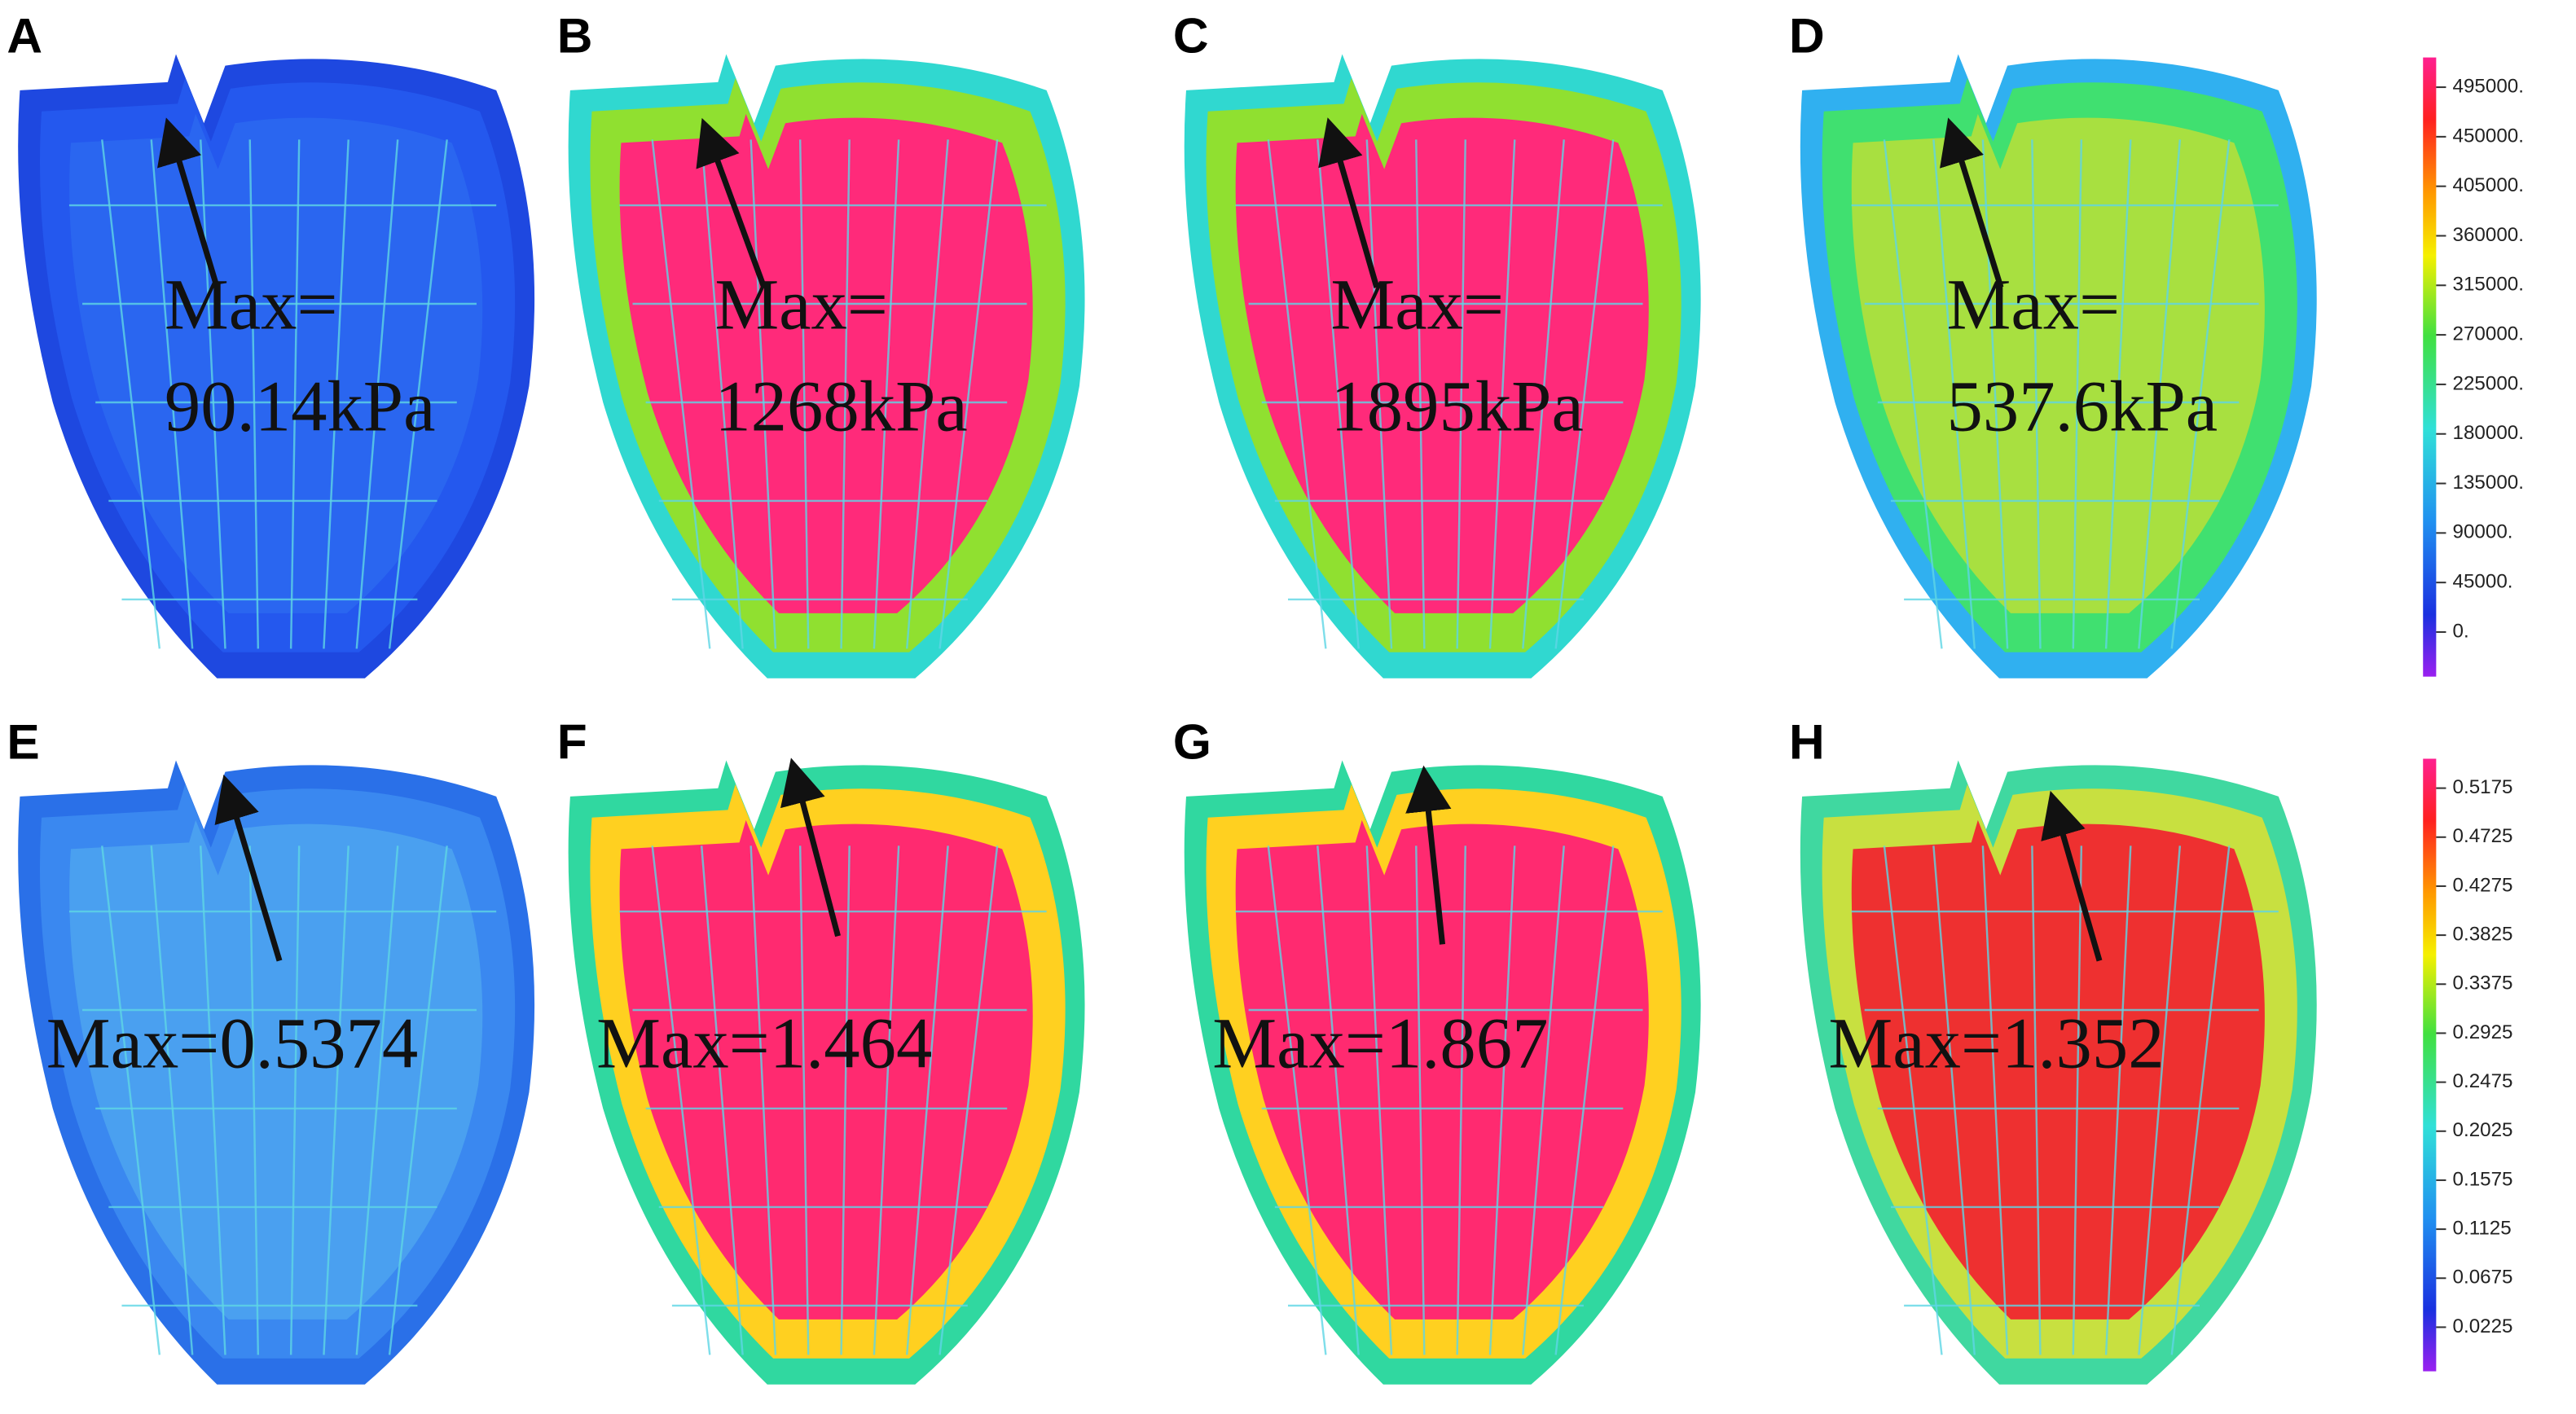 The image size is (2576, 1414). I want to click on colorbar-tick-label: 45000., so click(2483, 582).